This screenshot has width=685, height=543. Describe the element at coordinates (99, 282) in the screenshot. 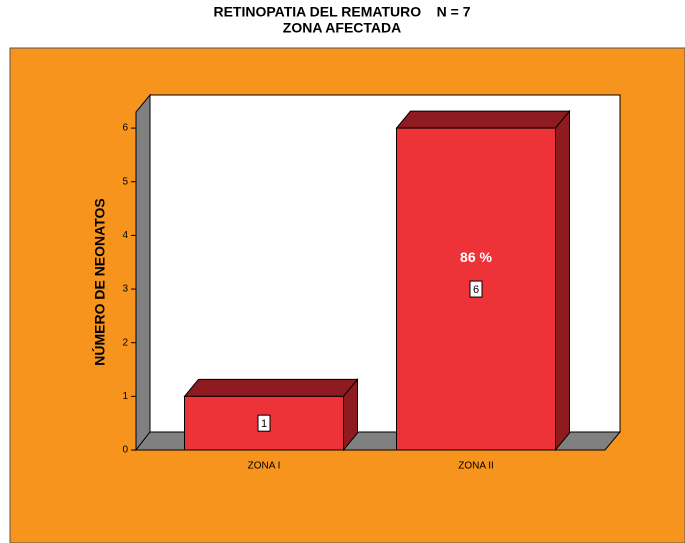

I see `y-axis-label: NÚMERO DE NEONATOS` at that location.